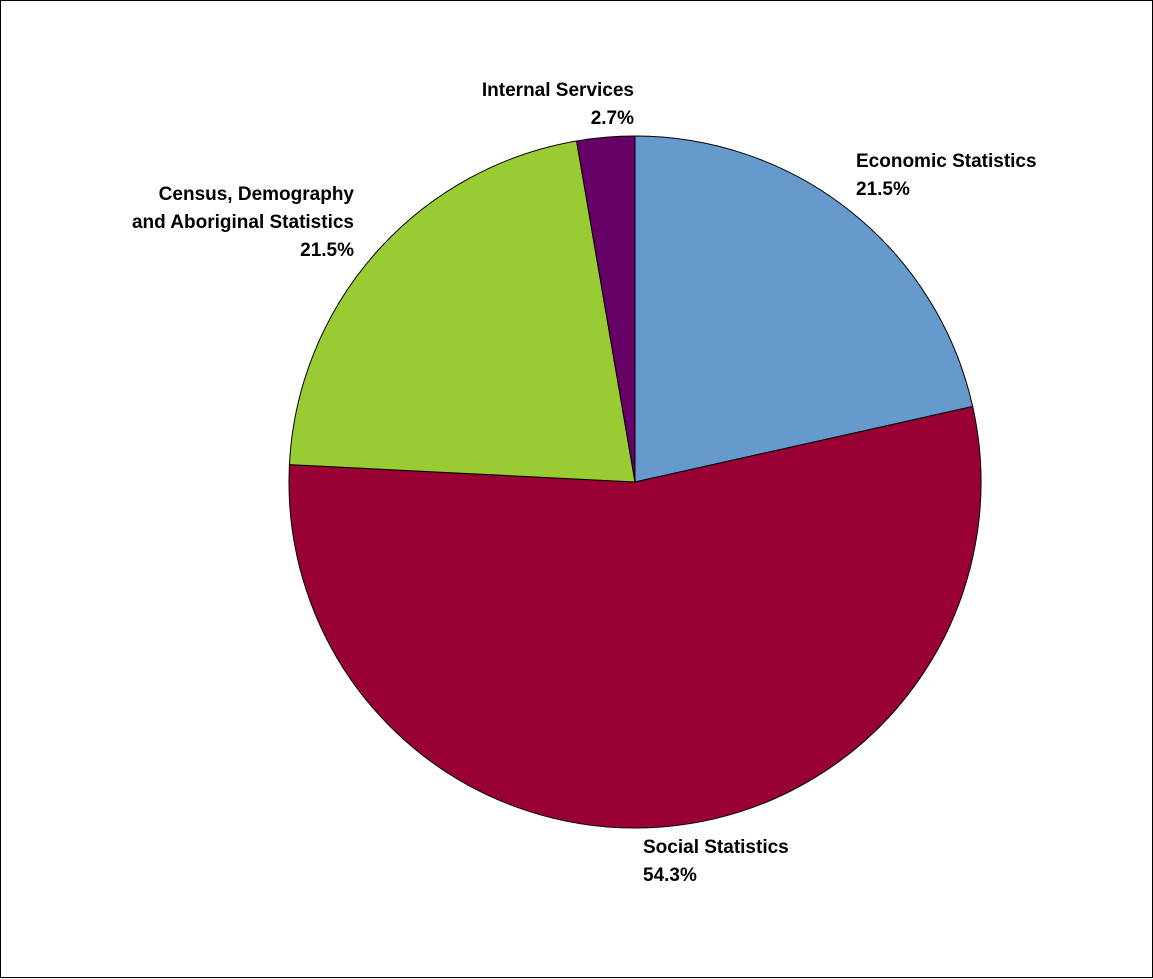 The width and height of the screenshot is (1153, 979). What do you see at coordinates (558, 104) in the screenshot?
I see `slice-label-internal-services: Internal Services 2.7%` at bounding box center [558, 104].